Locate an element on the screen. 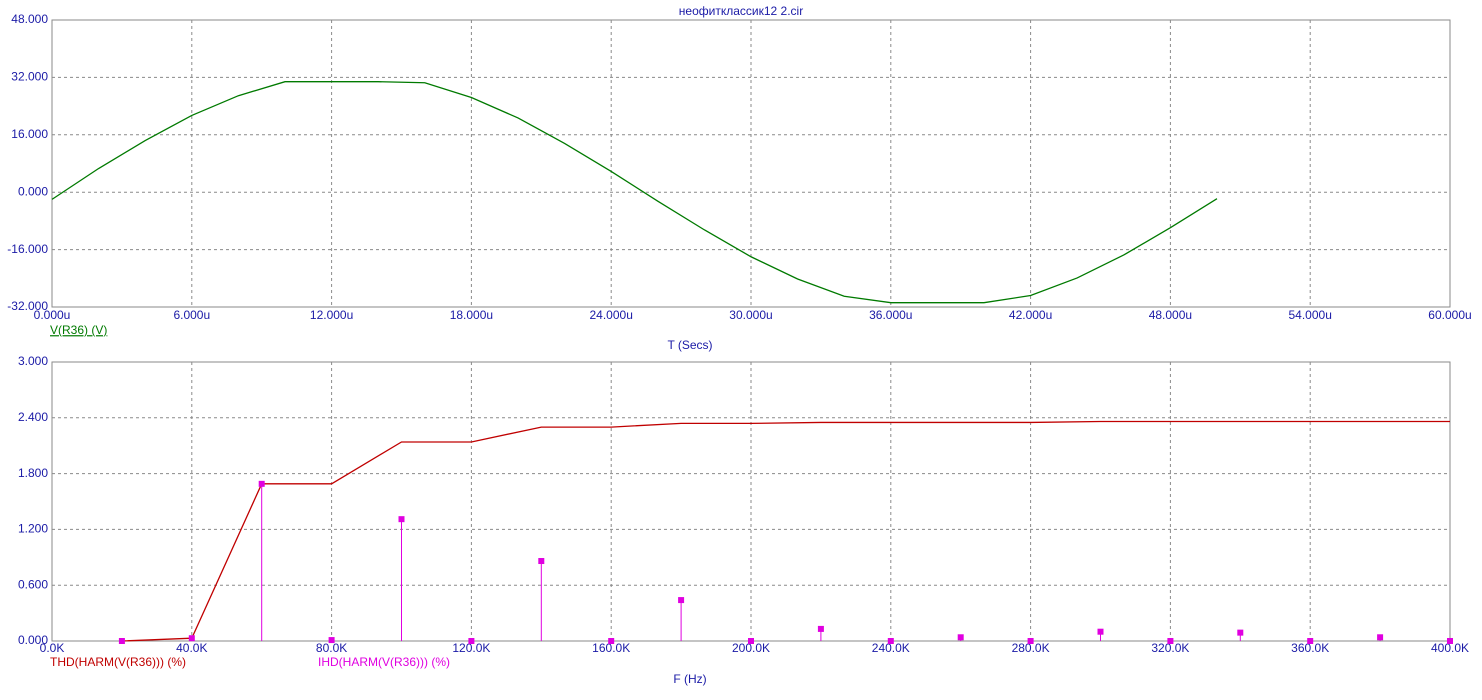 The image size is (1482, 700). x-tick-label: 40.0K is located at coordinates (191, 648).